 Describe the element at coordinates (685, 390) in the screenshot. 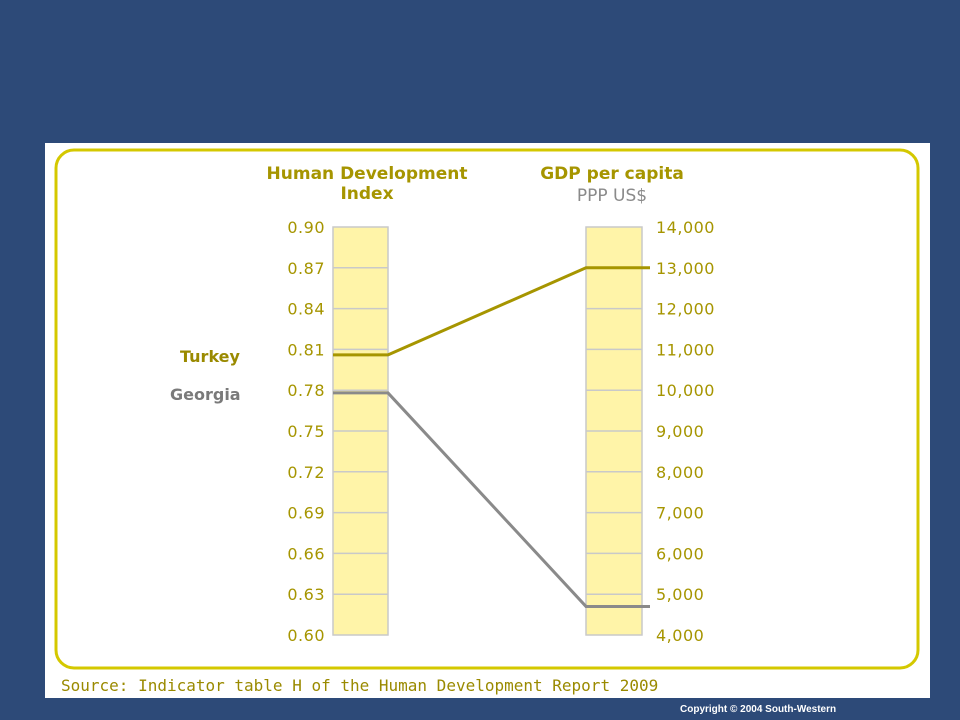

I see `gdp-tick-label: 10,000` at that location.